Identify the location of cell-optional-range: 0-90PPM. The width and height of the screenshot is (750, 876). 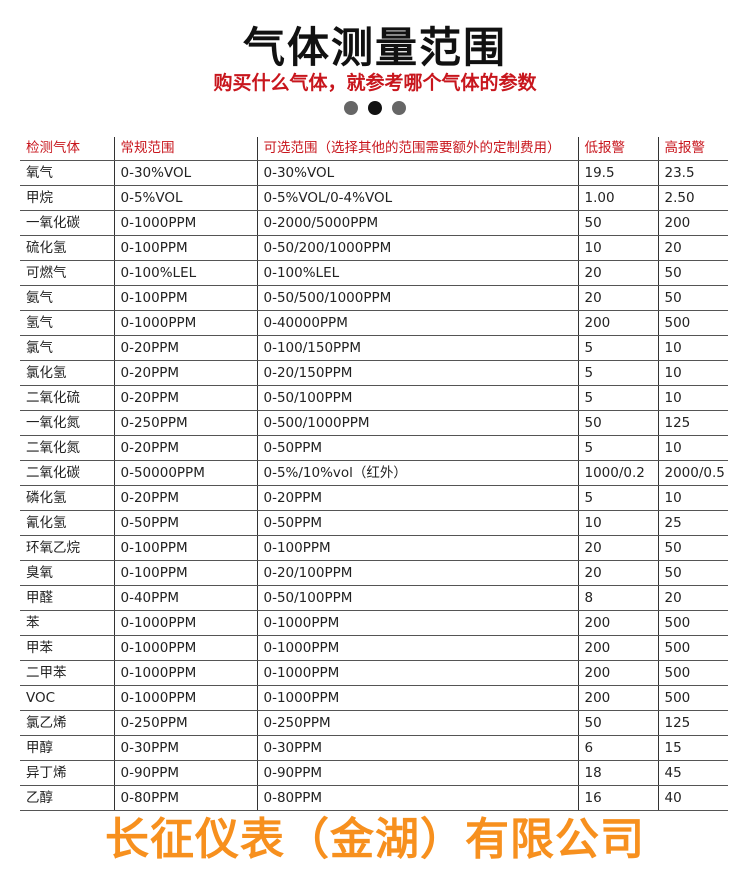
(417, 773).